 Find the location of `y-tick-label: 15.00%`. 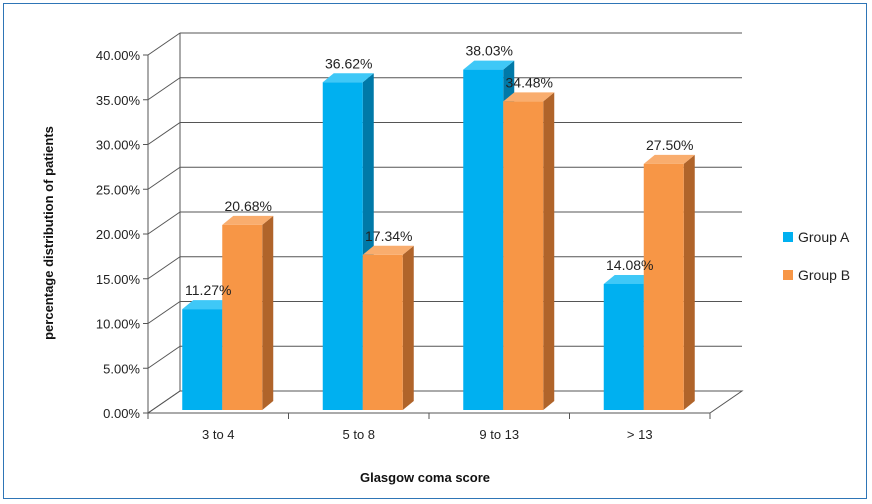

y-tick-label: 15.00% is located at coordinates (118, 279).